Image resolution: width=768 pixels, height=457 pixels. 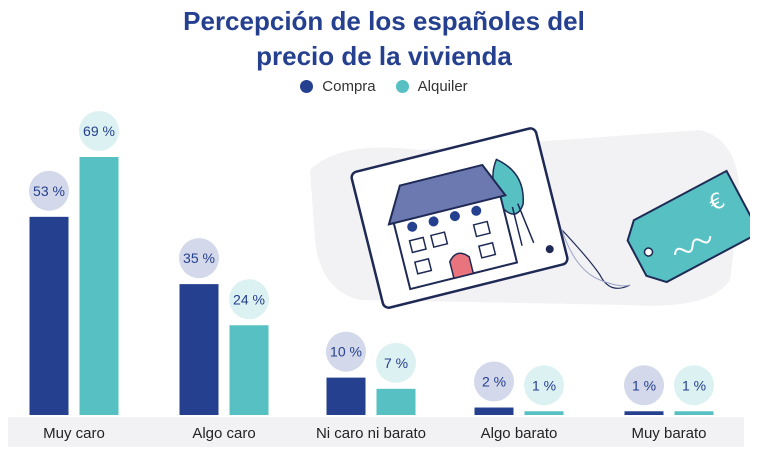 What do you see at coordinates (384, 86) in the screenshot?
I see `legend: Compra Alquiler` at bounding box center [384, 86].